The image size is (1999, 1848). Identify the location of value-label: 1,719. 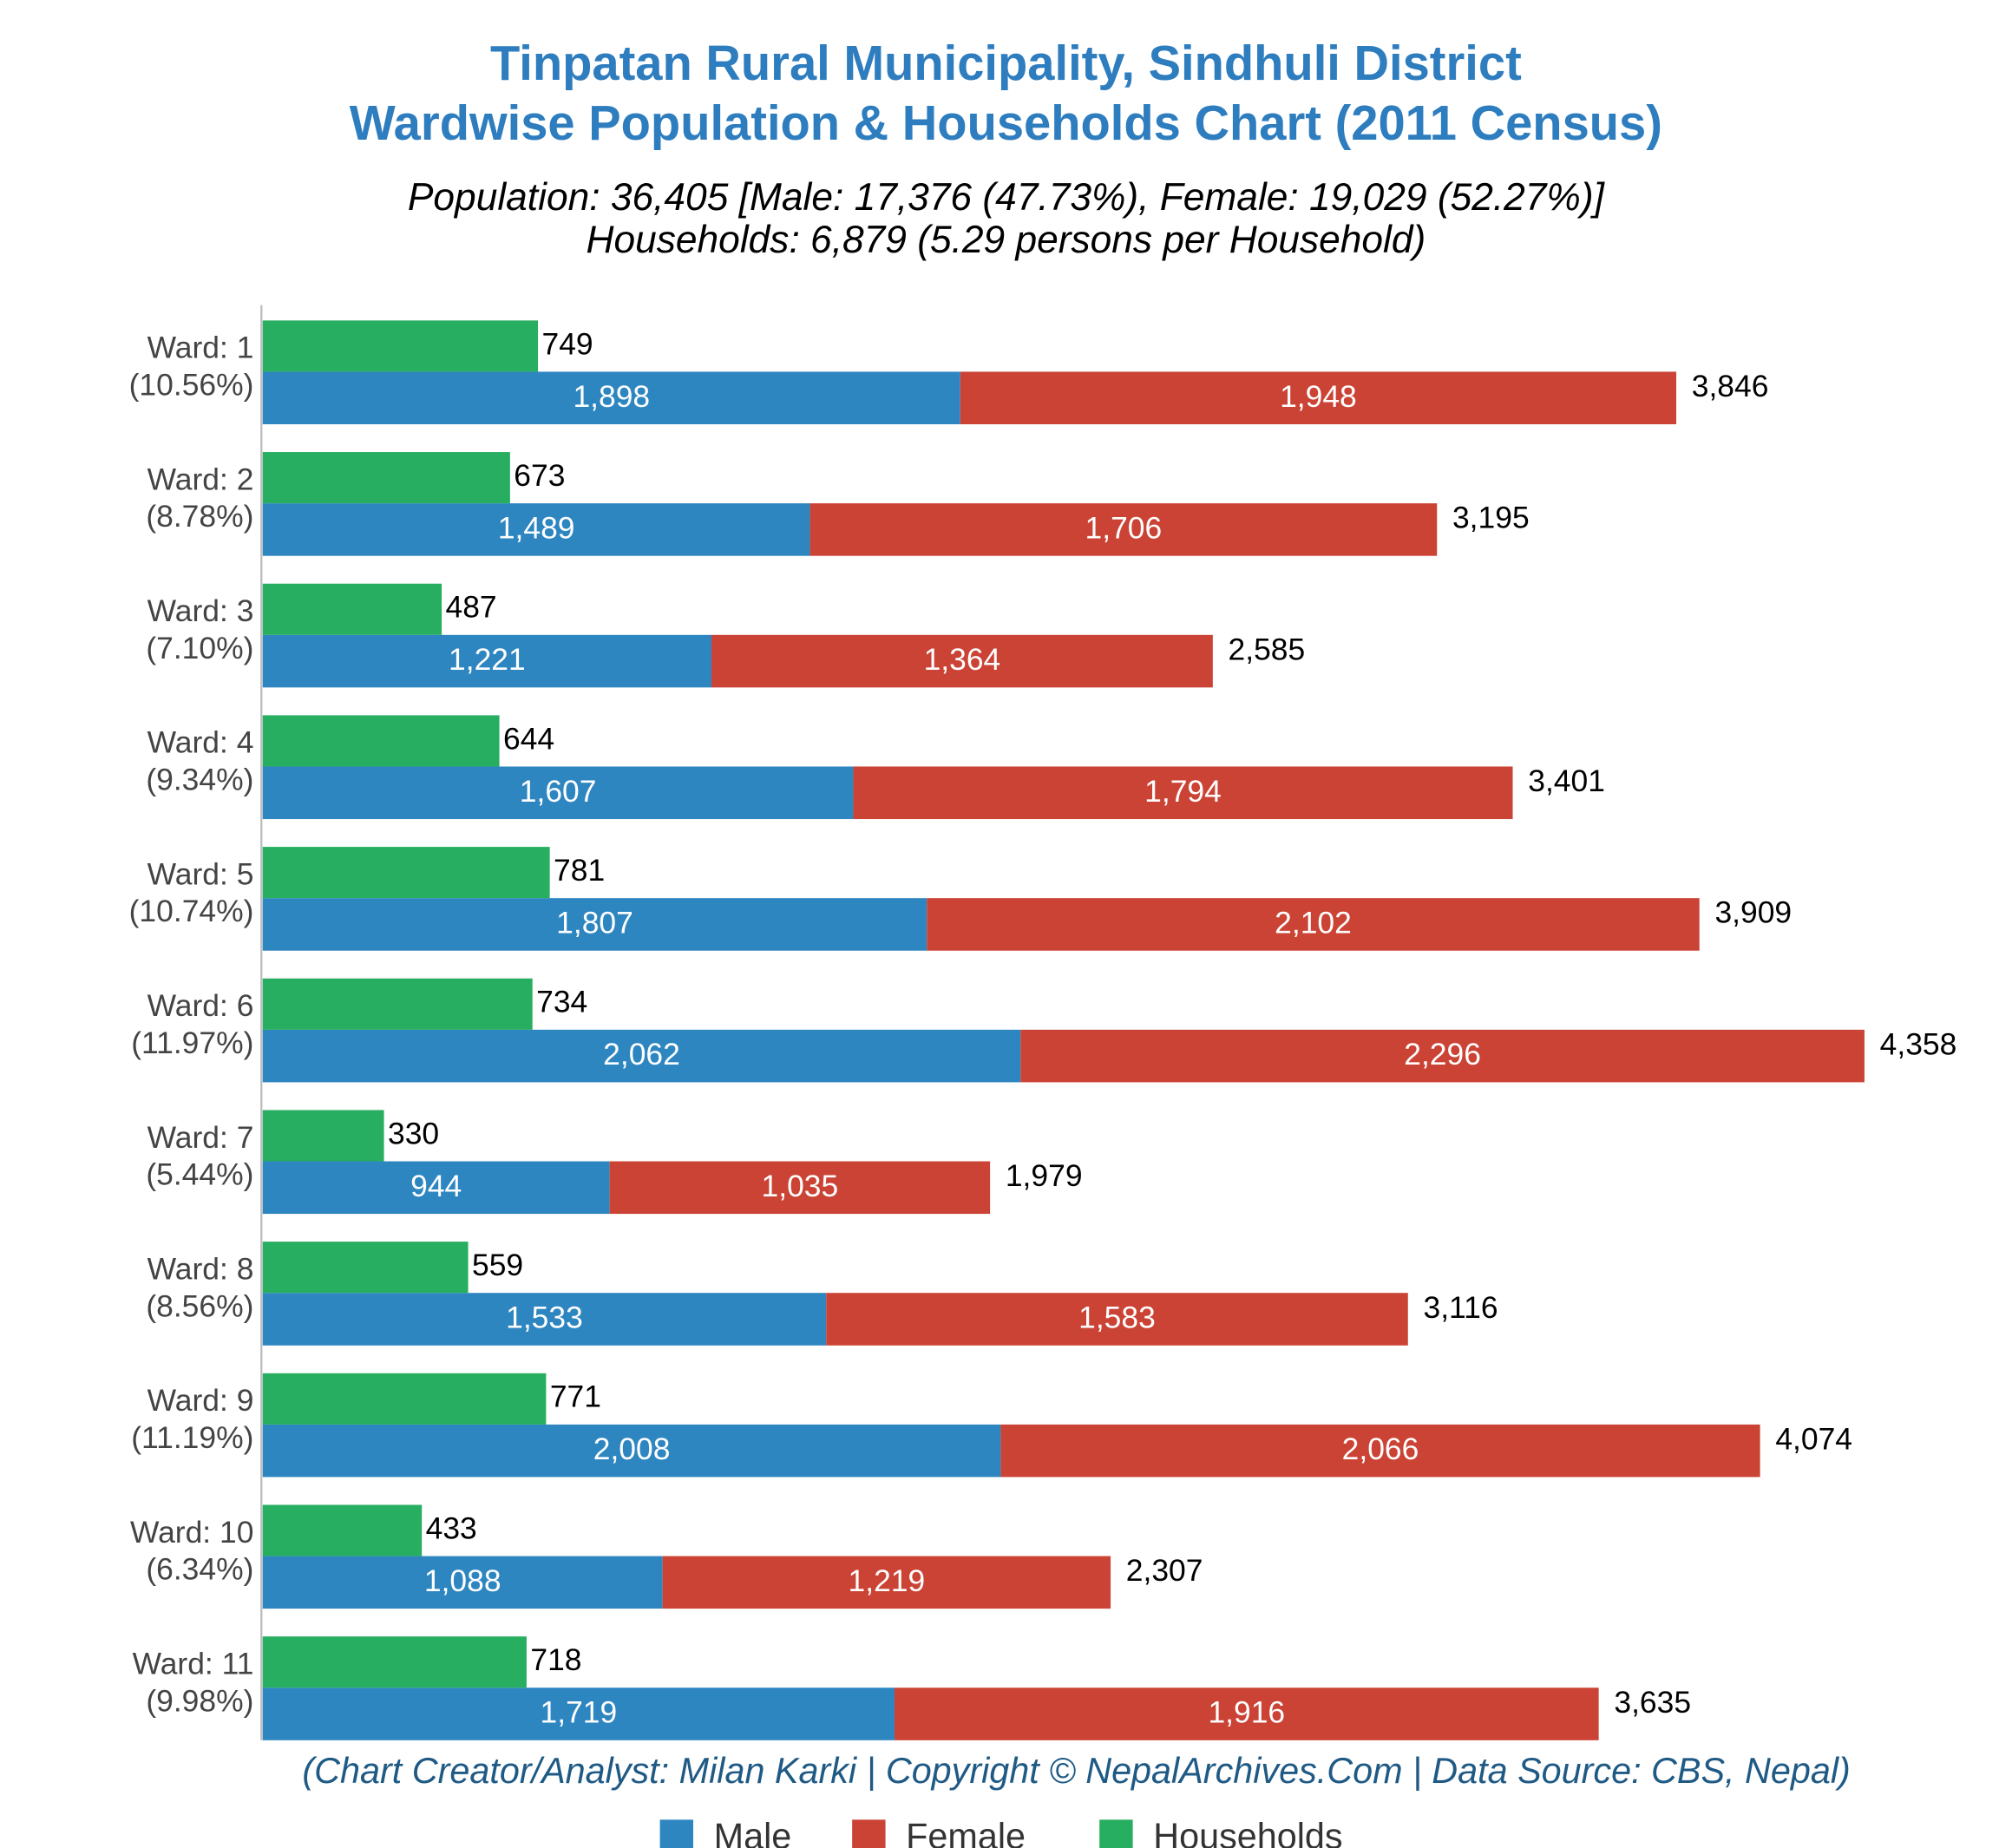
(579, 1712).